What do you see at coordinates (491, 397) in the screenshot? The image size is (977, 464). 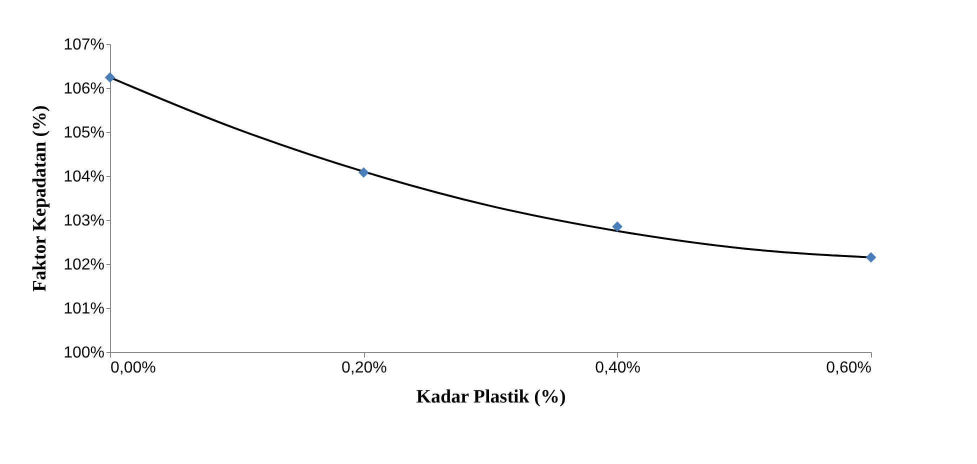 I see `x-axis-title: Kadar Plastik (%)` at bounding box center [491, 397].